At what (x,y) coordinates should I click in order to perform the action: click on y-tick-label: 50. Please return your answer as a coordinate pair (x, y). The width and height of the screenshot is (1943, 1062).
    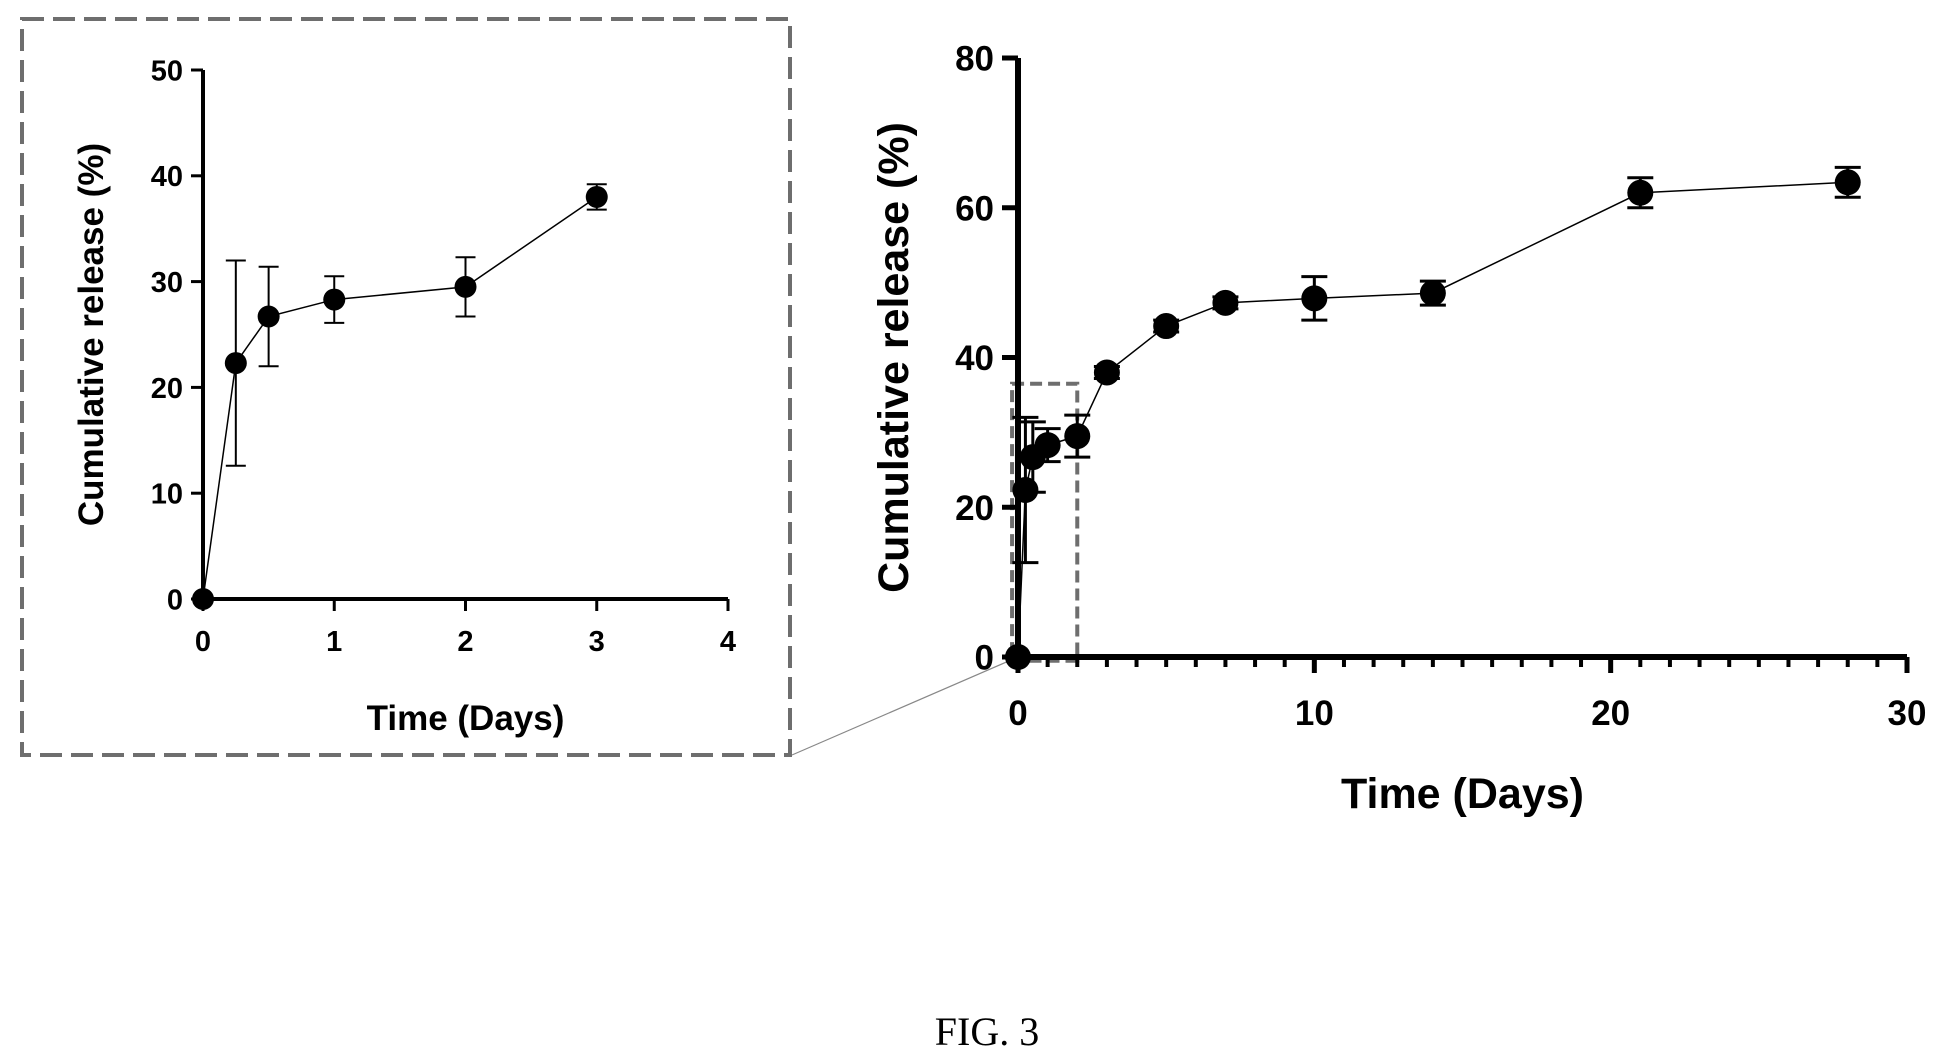
    Looking at the image, I should click on (167, 71).